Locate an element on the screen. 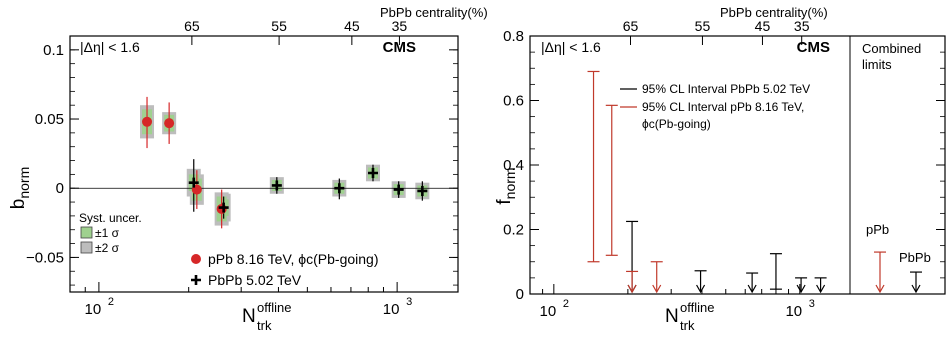 Image resolution: width=950 pixels, height=339 pixels. right-ytick-label: 0 is located at coordinates (520, 294).